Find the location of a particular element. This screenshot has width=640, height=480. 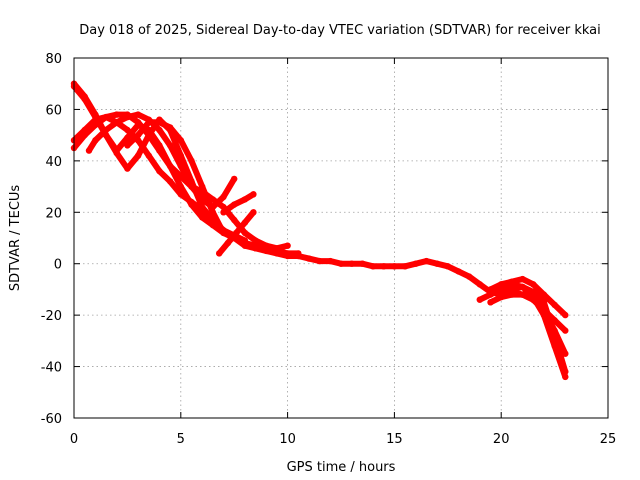

y-tick-label: 20 is located at coordinates (53, 213).